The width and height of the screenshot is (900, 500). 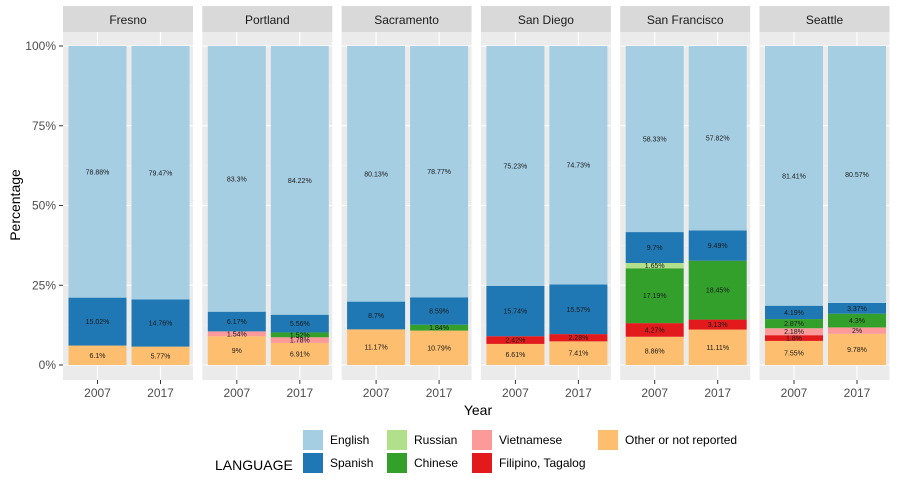 I want to click on data-label: 75.23%, so click(x=516, y=166).